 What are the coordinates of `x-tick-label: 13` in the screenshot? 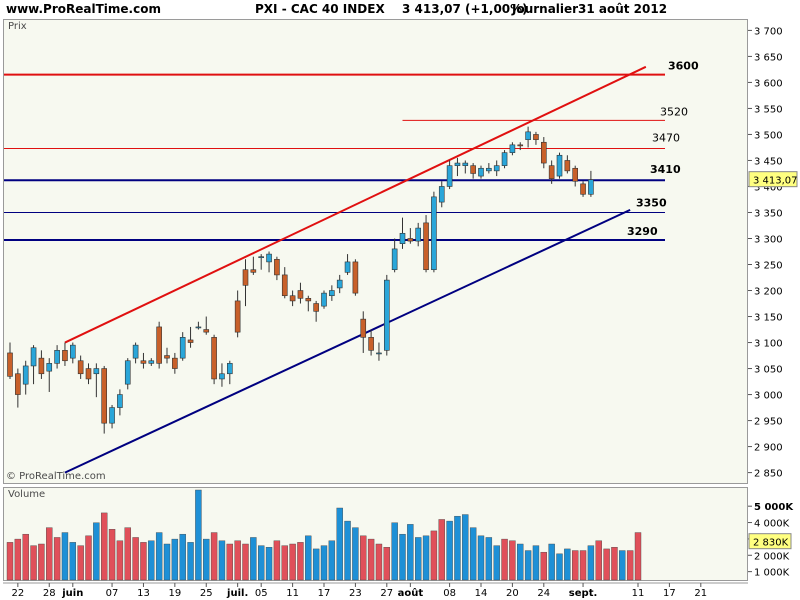 It's located at (143, 593).